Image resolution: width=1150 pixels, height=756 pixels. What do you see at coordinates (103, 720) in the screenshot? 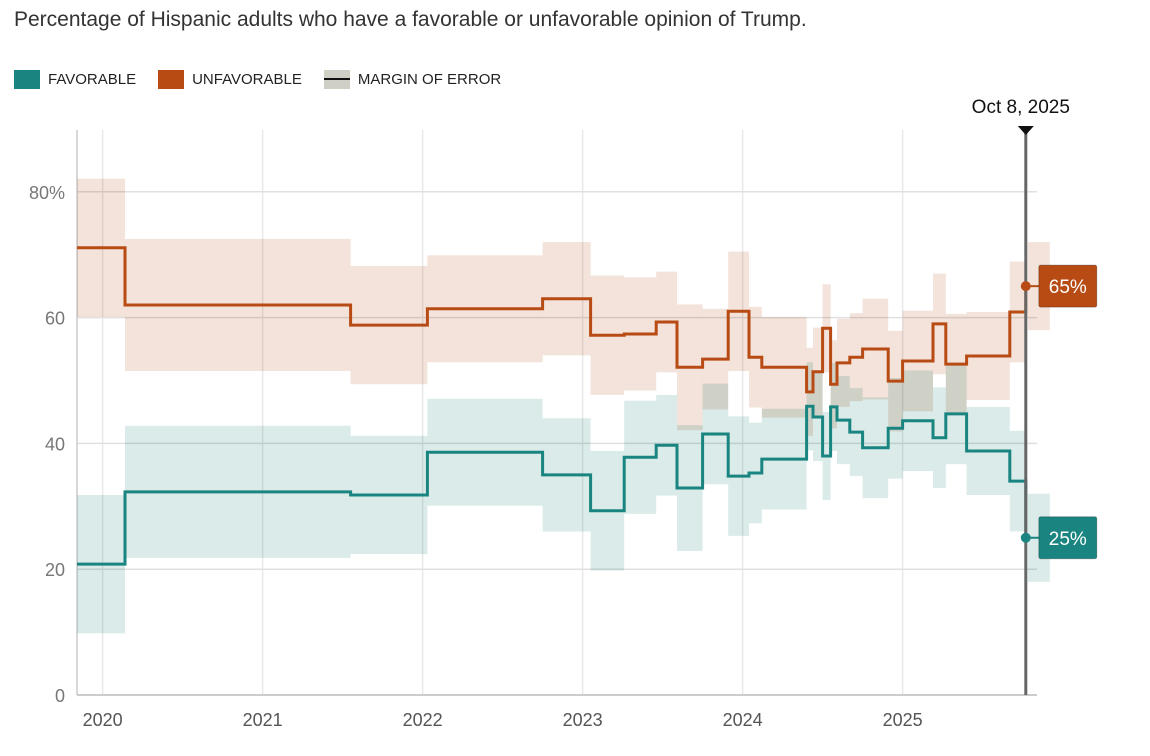
I see `x-tick-label: 2020` at bounding box center [103, 720].